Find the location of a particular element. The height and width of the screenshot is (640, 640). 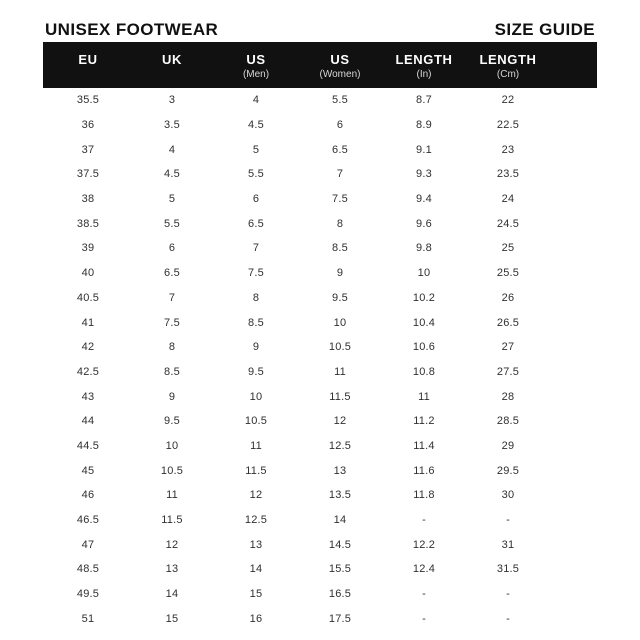

column-header-0: EU is located at coordinates (88, 65).